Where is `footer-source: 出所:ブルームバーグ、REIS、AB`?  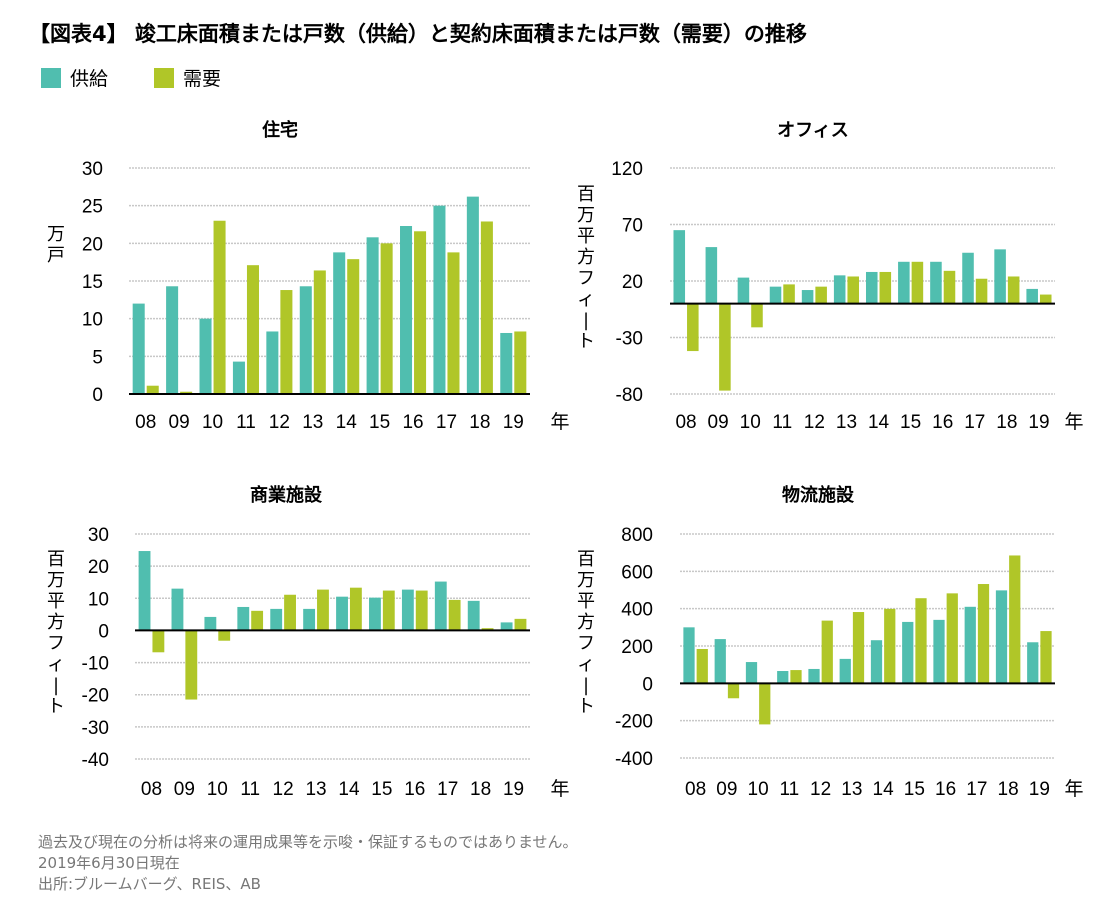 footer-source: 出所:ブルームバーグ、REIS、AB is located at coordinates (149, 884).